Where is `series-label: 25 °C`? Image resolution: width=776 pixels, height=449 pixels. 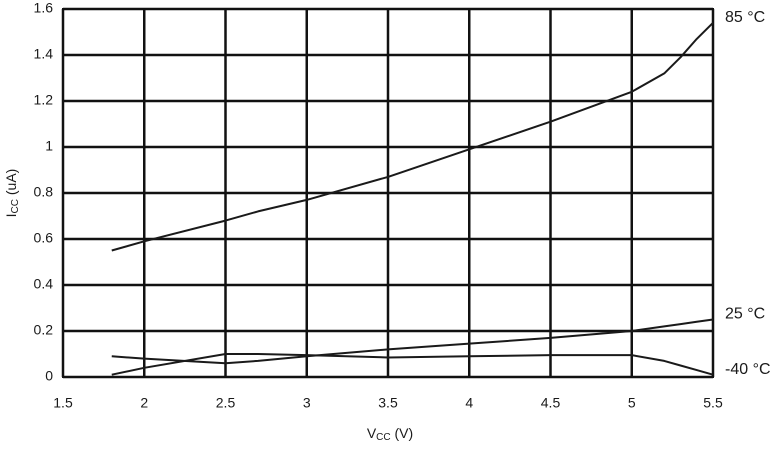 series-label: 25 °C is located at coordinates (745, 314).